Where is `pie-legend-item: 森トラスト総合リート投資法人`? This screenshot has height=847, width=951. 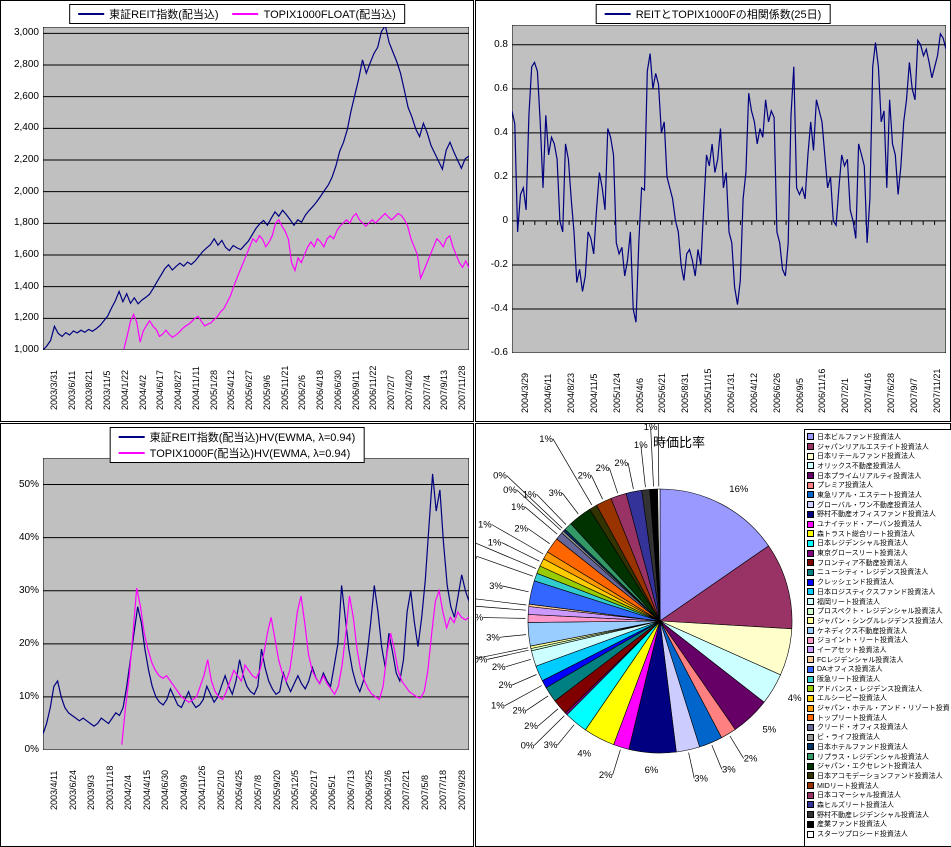
pie-legend-item: 森トラスト総合リート投資法人 is located at coordinates (878, 534).